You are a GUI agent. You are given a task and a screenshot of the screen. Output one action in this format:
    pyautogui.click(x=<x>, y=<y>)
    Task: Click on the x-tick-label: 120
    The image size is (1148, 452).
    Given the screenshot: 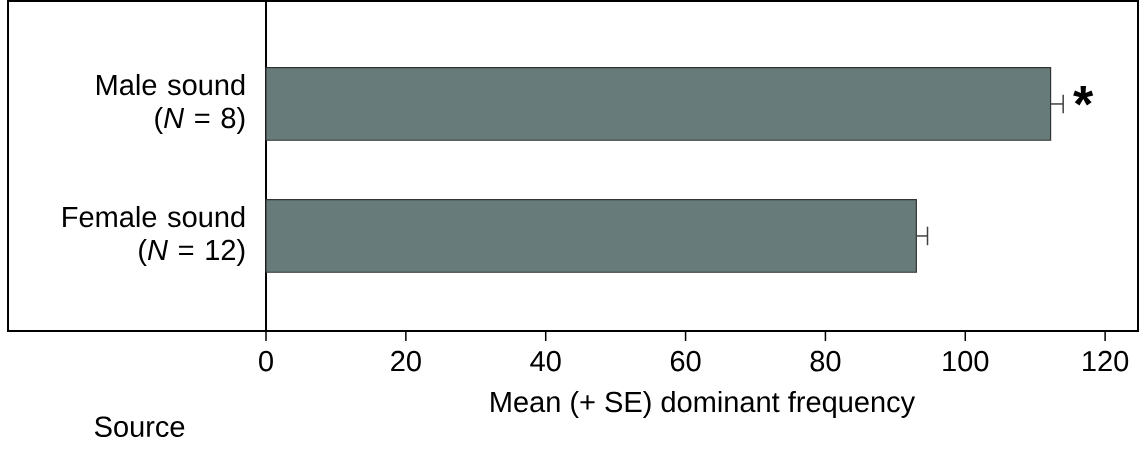 What is the action you would take?
    pyautogui.click(x=1106, y=361)
    